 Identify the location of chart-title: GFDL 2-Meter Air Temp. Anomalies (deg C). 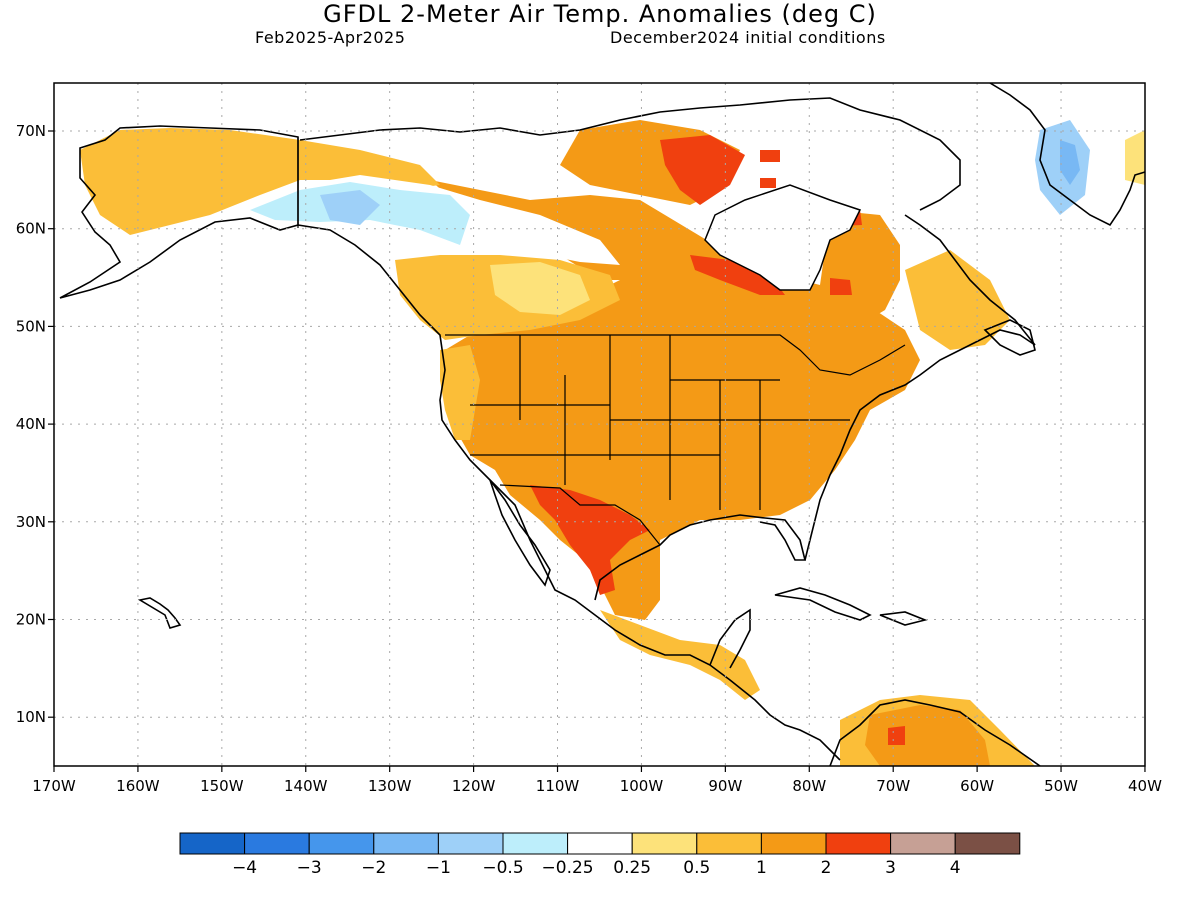
(600, 14).